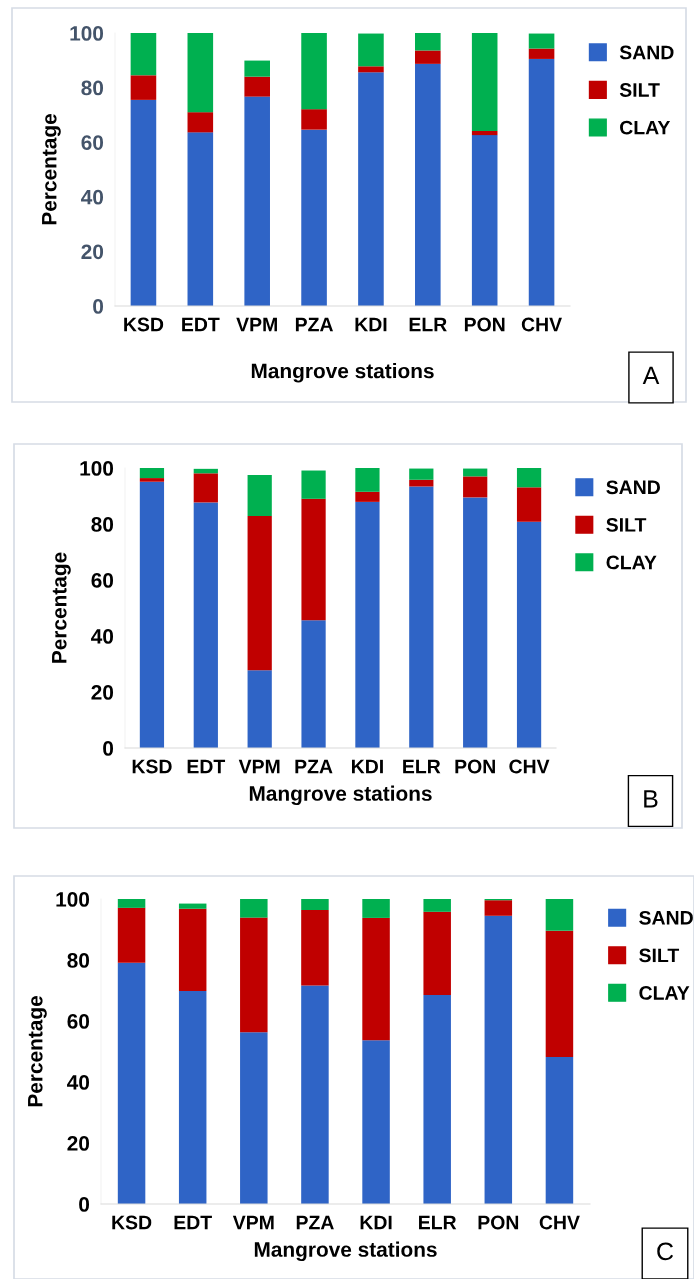 This screenshot has height=1279, width=694. I want to click on text: B, so click(651, 799).